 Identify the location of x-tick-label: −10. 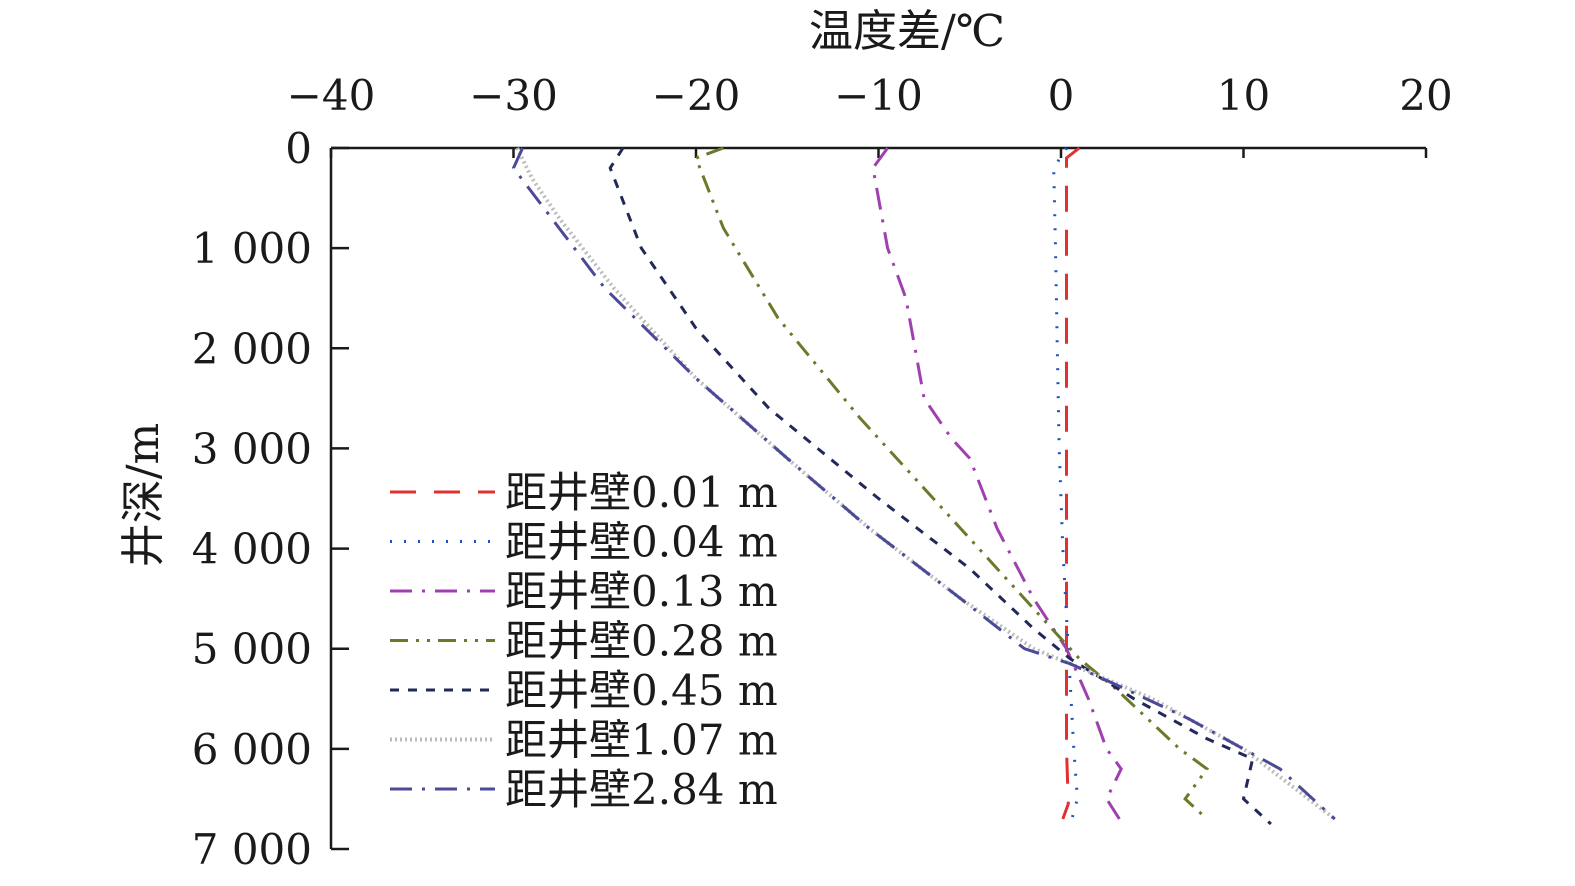
(878, 95).